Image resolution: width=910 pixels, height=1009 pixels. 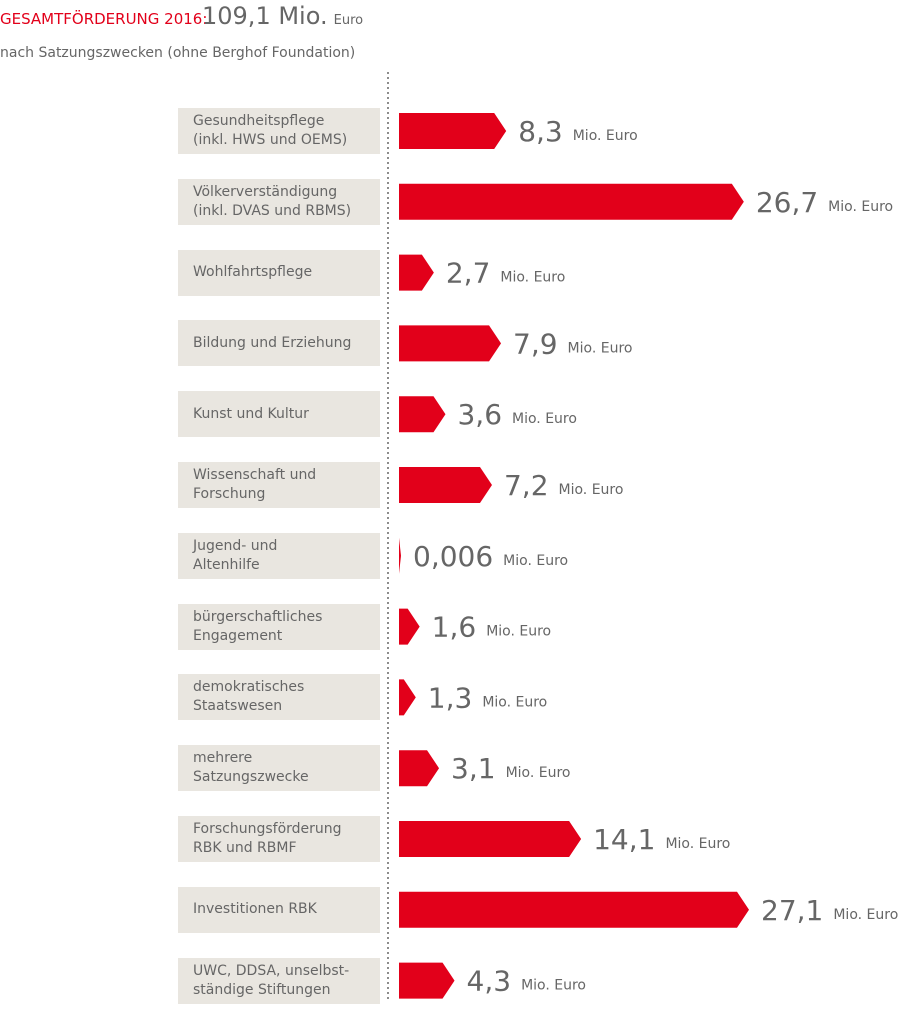 I want to click on total-unit: Euro, so click(x=349, y=20).